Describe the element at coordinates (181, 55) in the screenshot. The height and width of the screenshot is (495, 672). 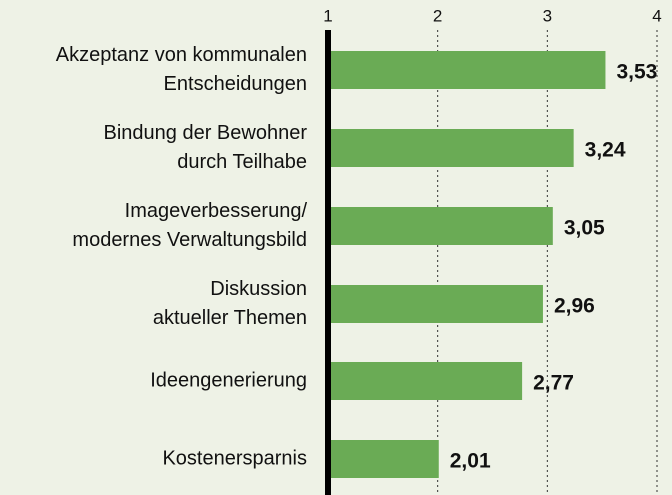
I see `y-tick-label: Akzeptanz von kommunalen` at that location.